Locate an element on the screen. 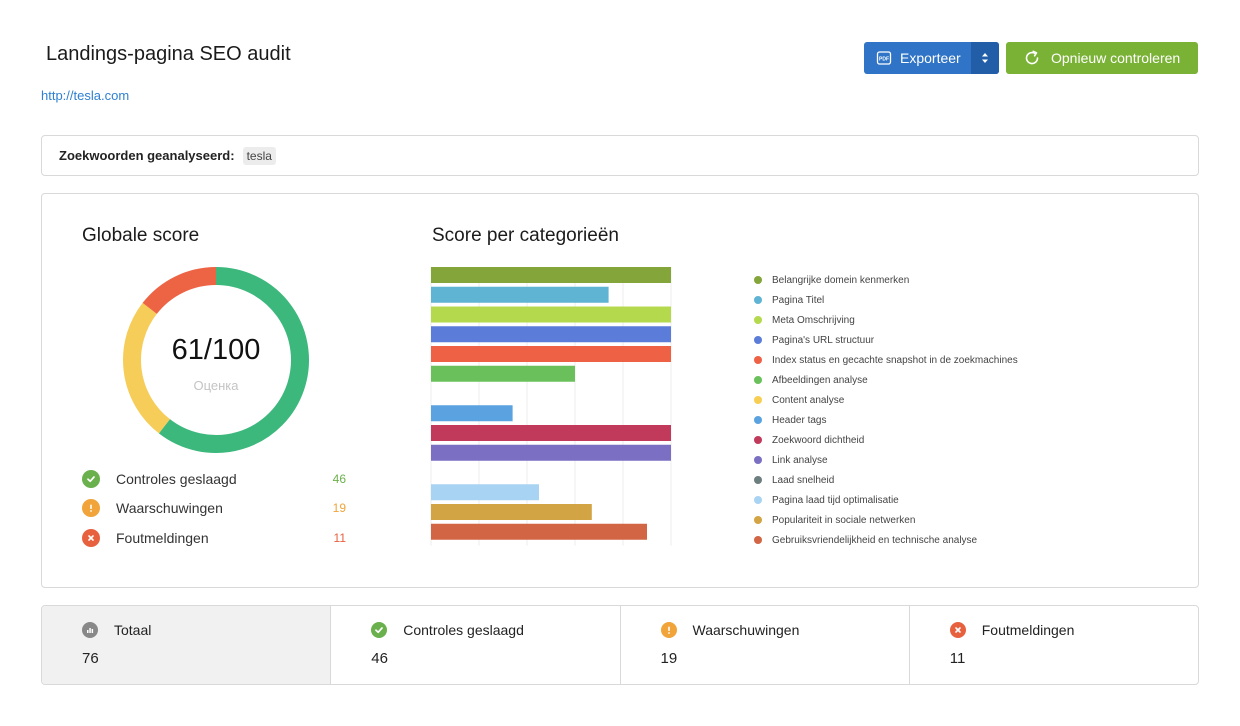 The width and height of the screenshot is (1240, 726). category-legend-item: Afbeeldingen analyse is located at coordinates (885, 380).